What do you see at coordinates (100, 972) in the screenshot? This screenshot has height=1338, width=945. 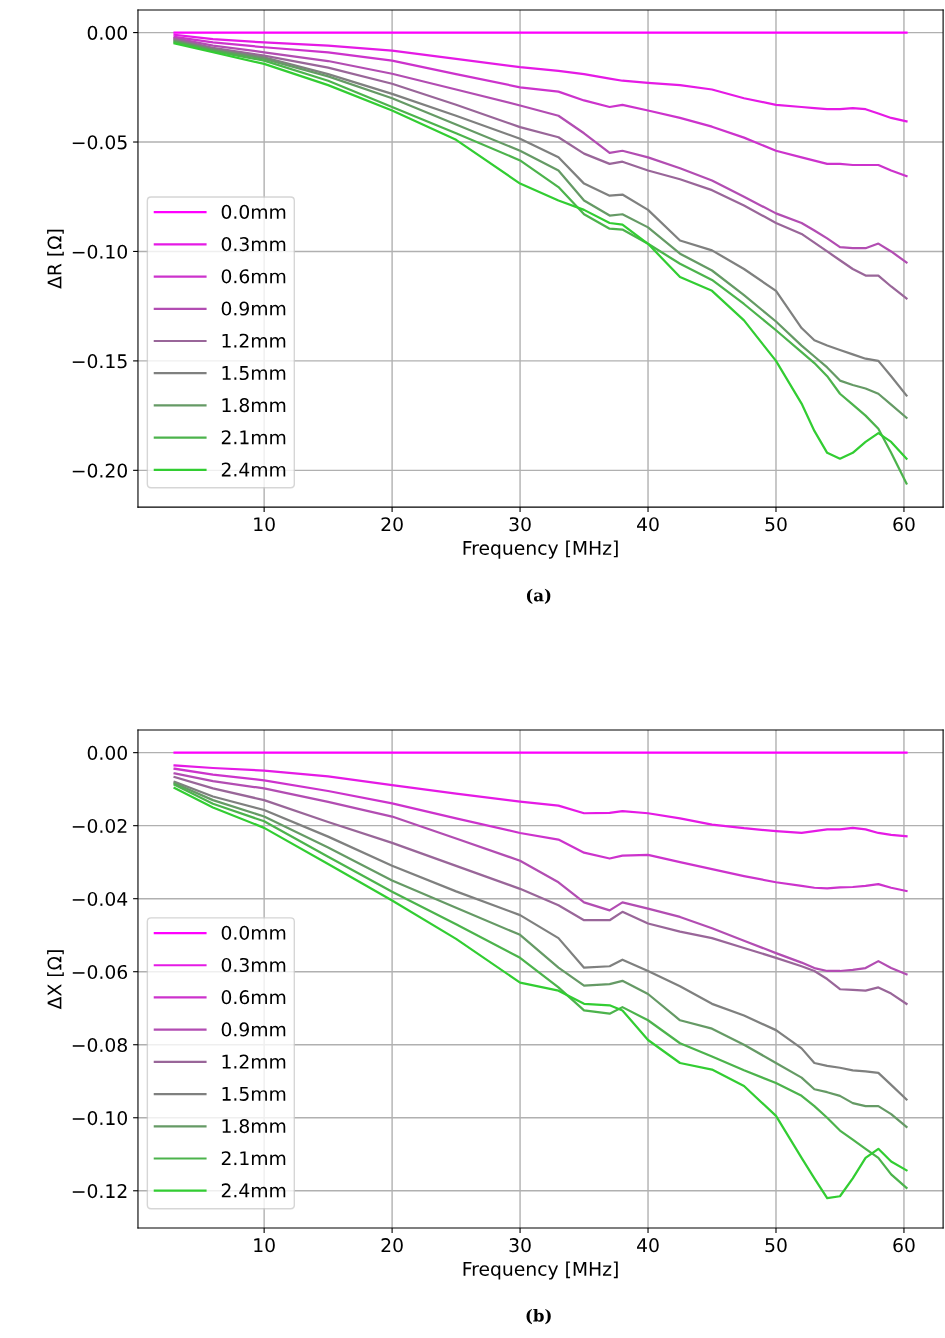 I see `y-tick-label: −0.06` at bounding box center [100, 972].